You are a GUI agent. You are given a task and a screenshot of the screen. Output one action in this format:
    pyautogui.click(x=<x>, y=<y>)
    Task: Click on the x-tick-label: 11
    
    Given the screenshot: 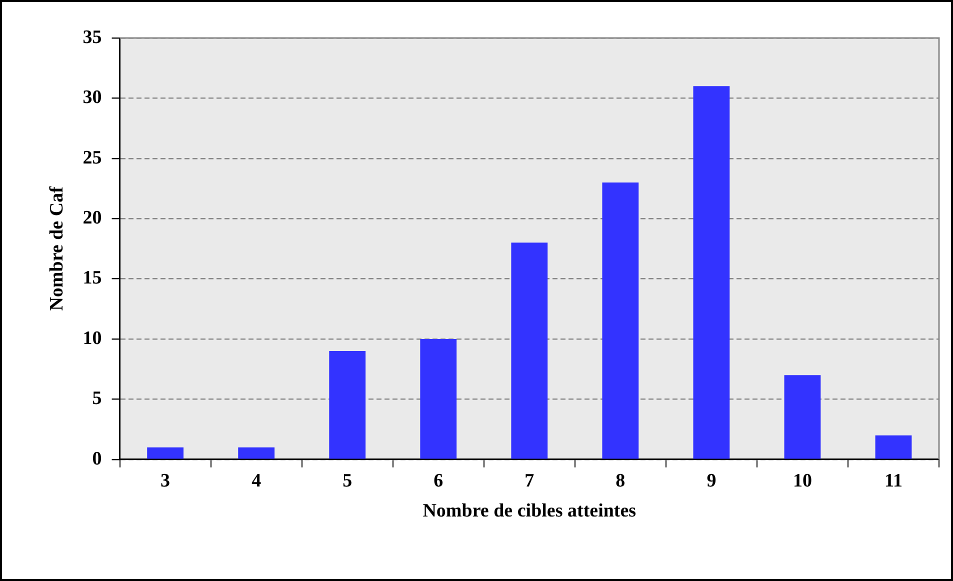 What is the action you would take?
    pyautogui.click(x=893, y=481)
    